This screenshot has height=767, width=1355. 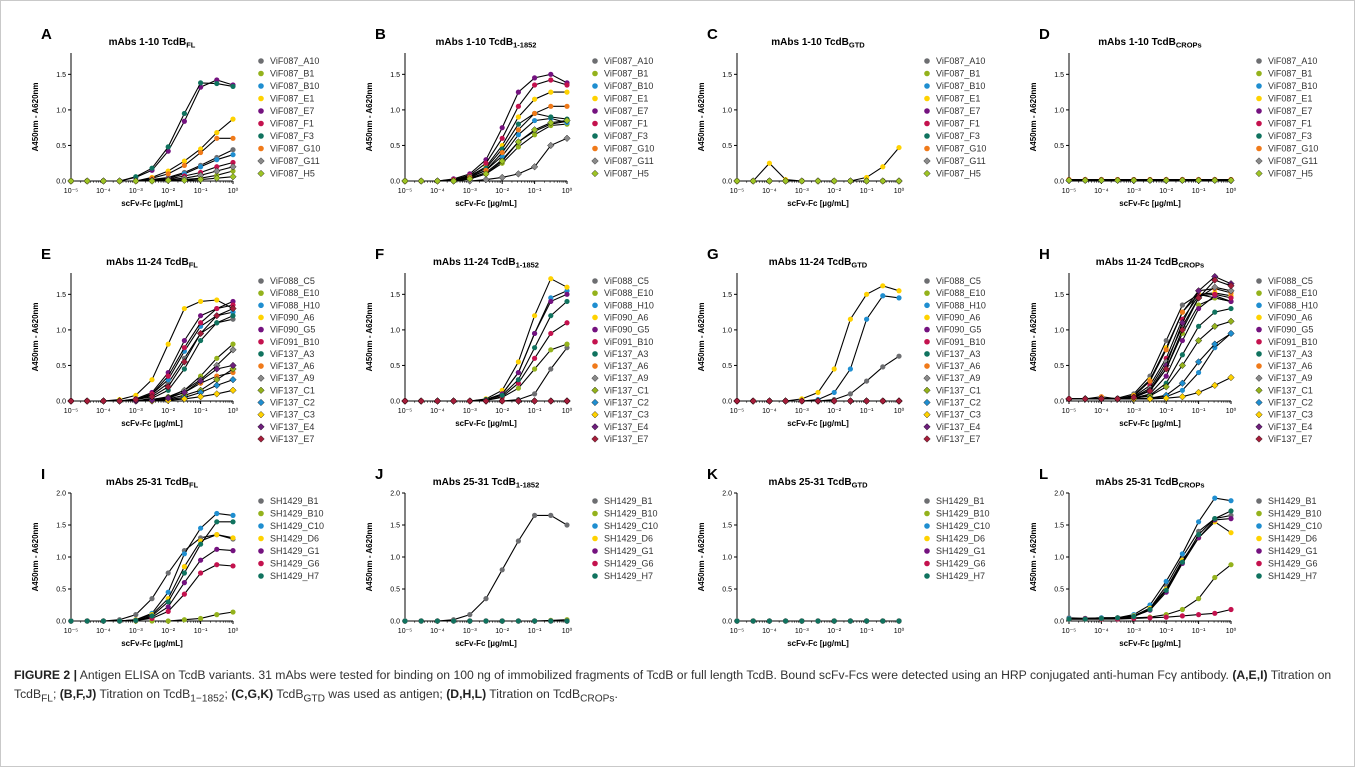 I want to click on panel-letter: F, so click(x=379, y=254).